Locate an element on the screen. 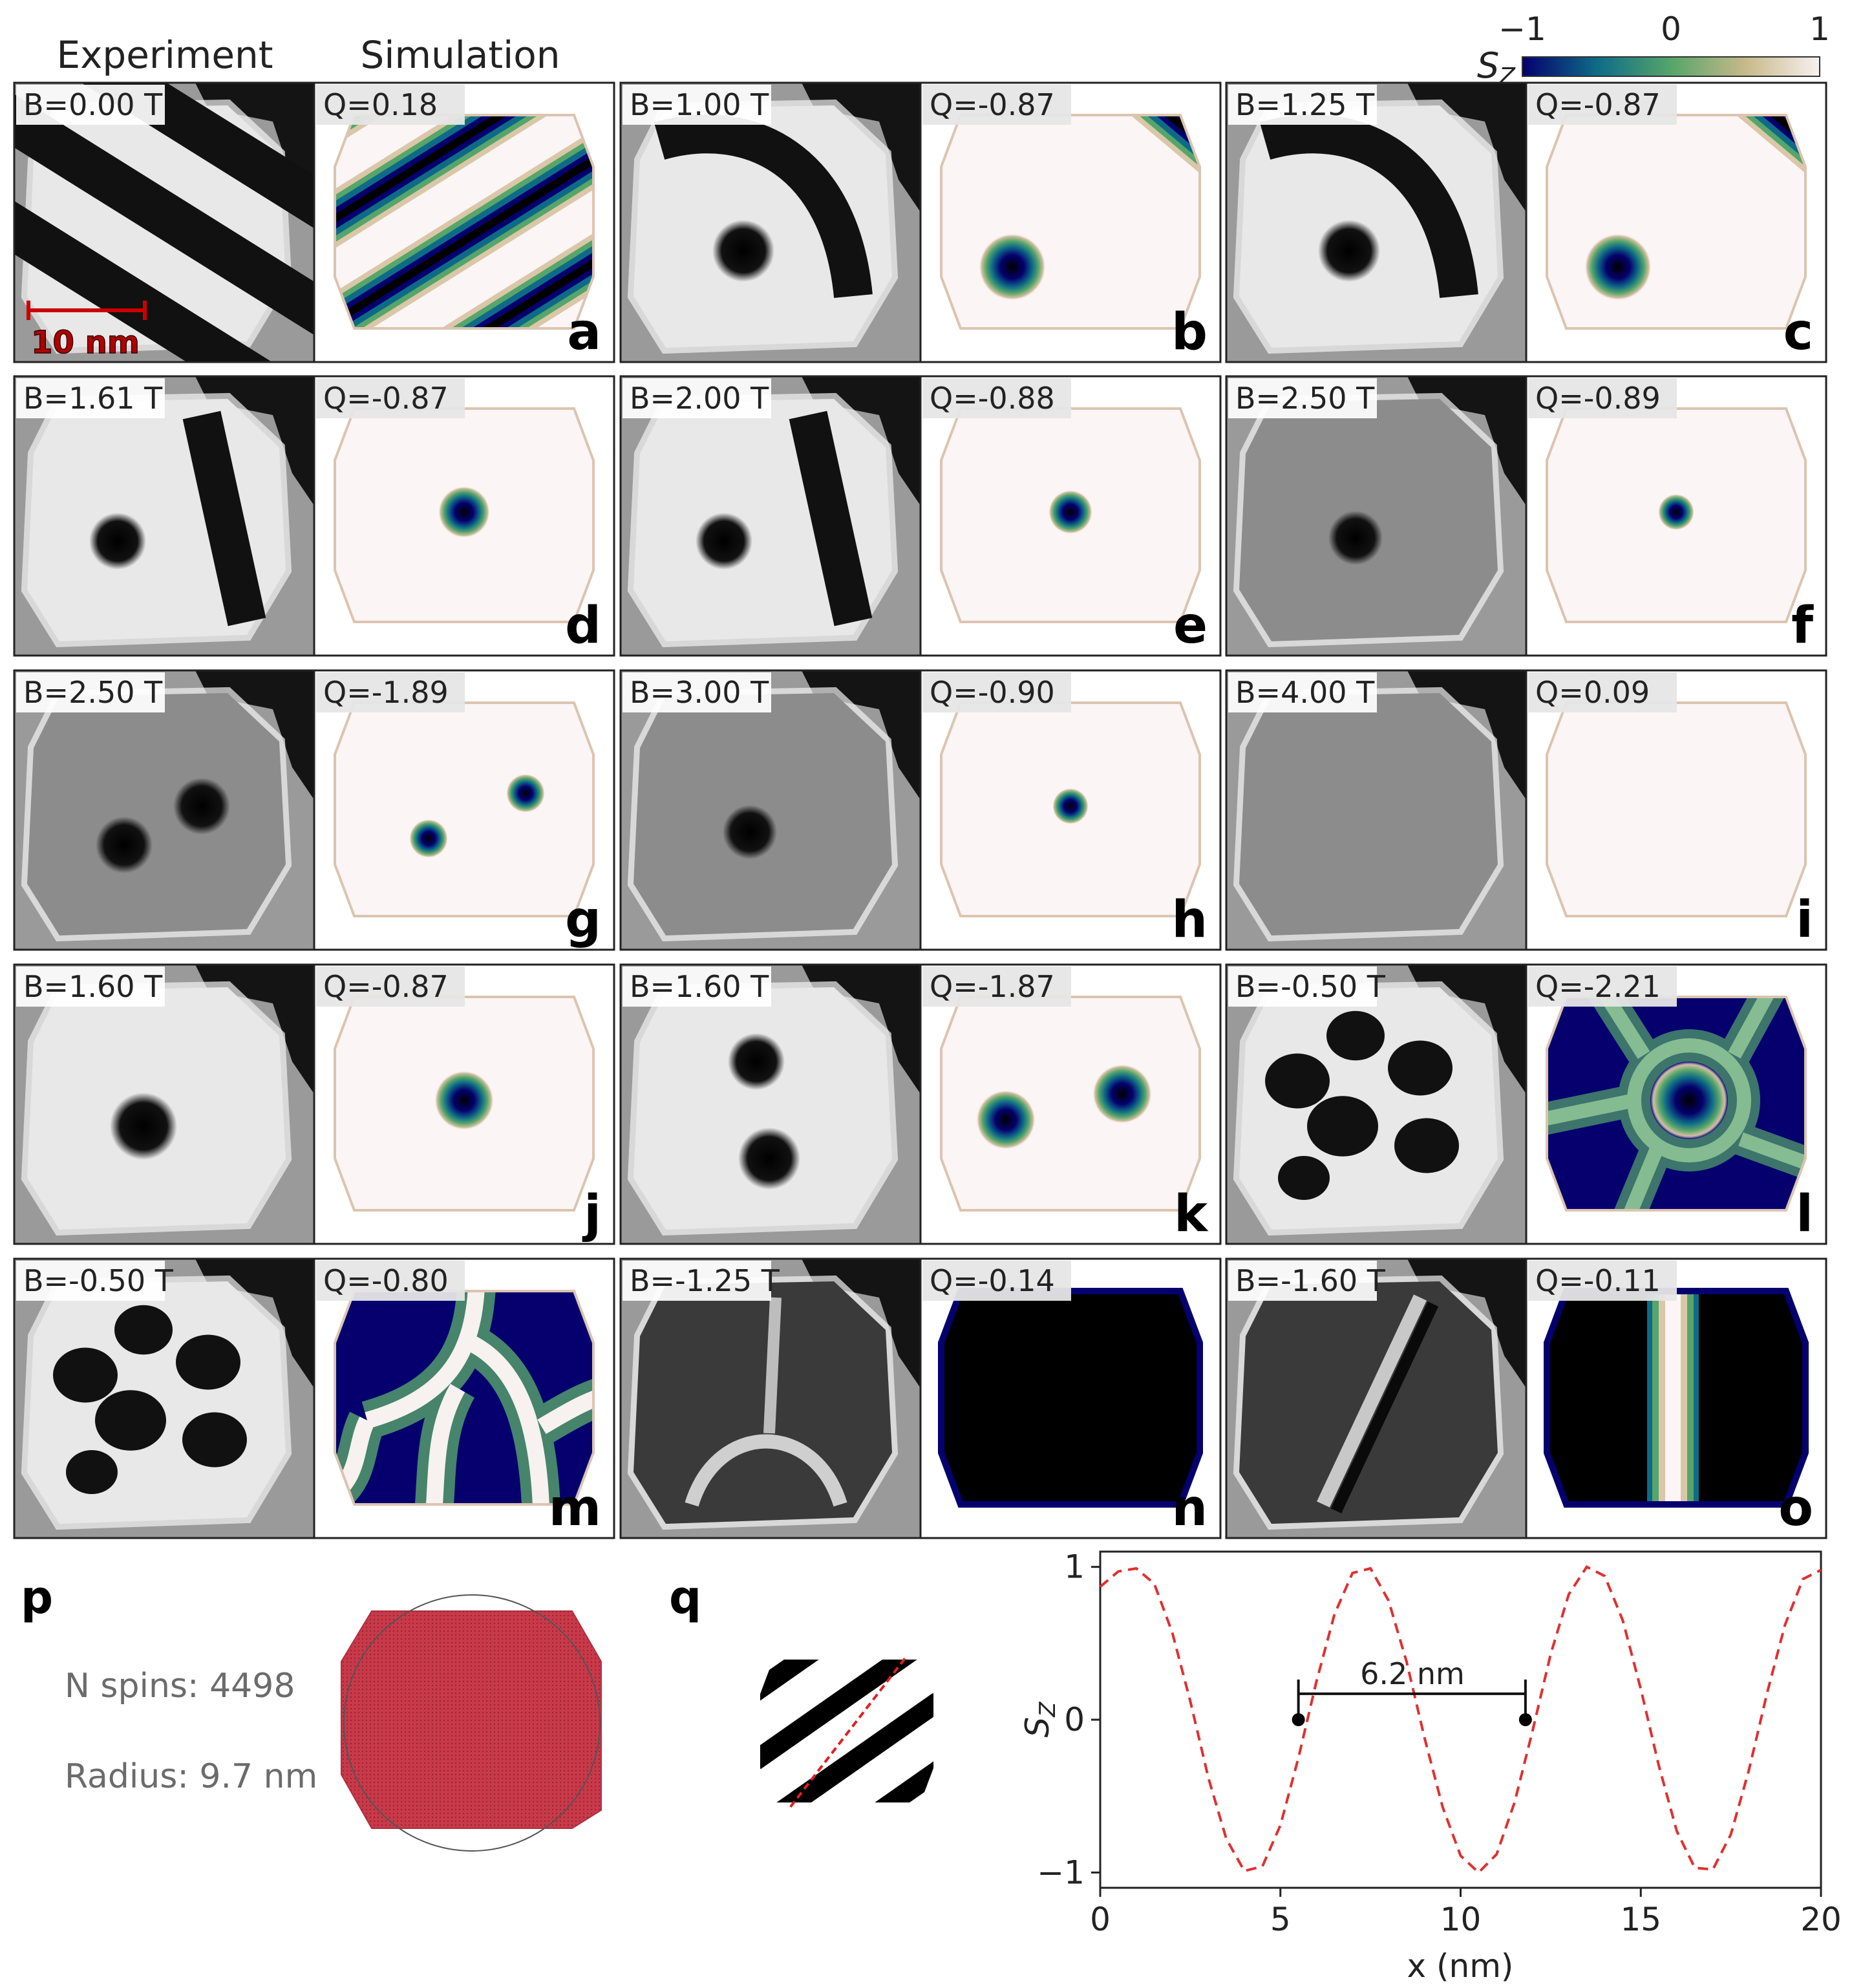 The height and width of the screenshot is (1988, 1852). panel-n-simulation-image is located at coordinates (1070, 1398).